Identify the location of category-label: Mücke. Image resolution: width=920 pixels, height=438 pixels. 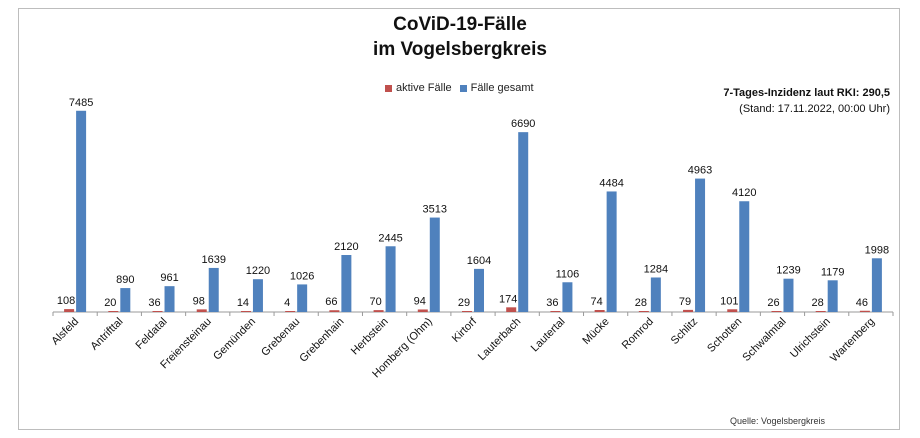
(595, 331).